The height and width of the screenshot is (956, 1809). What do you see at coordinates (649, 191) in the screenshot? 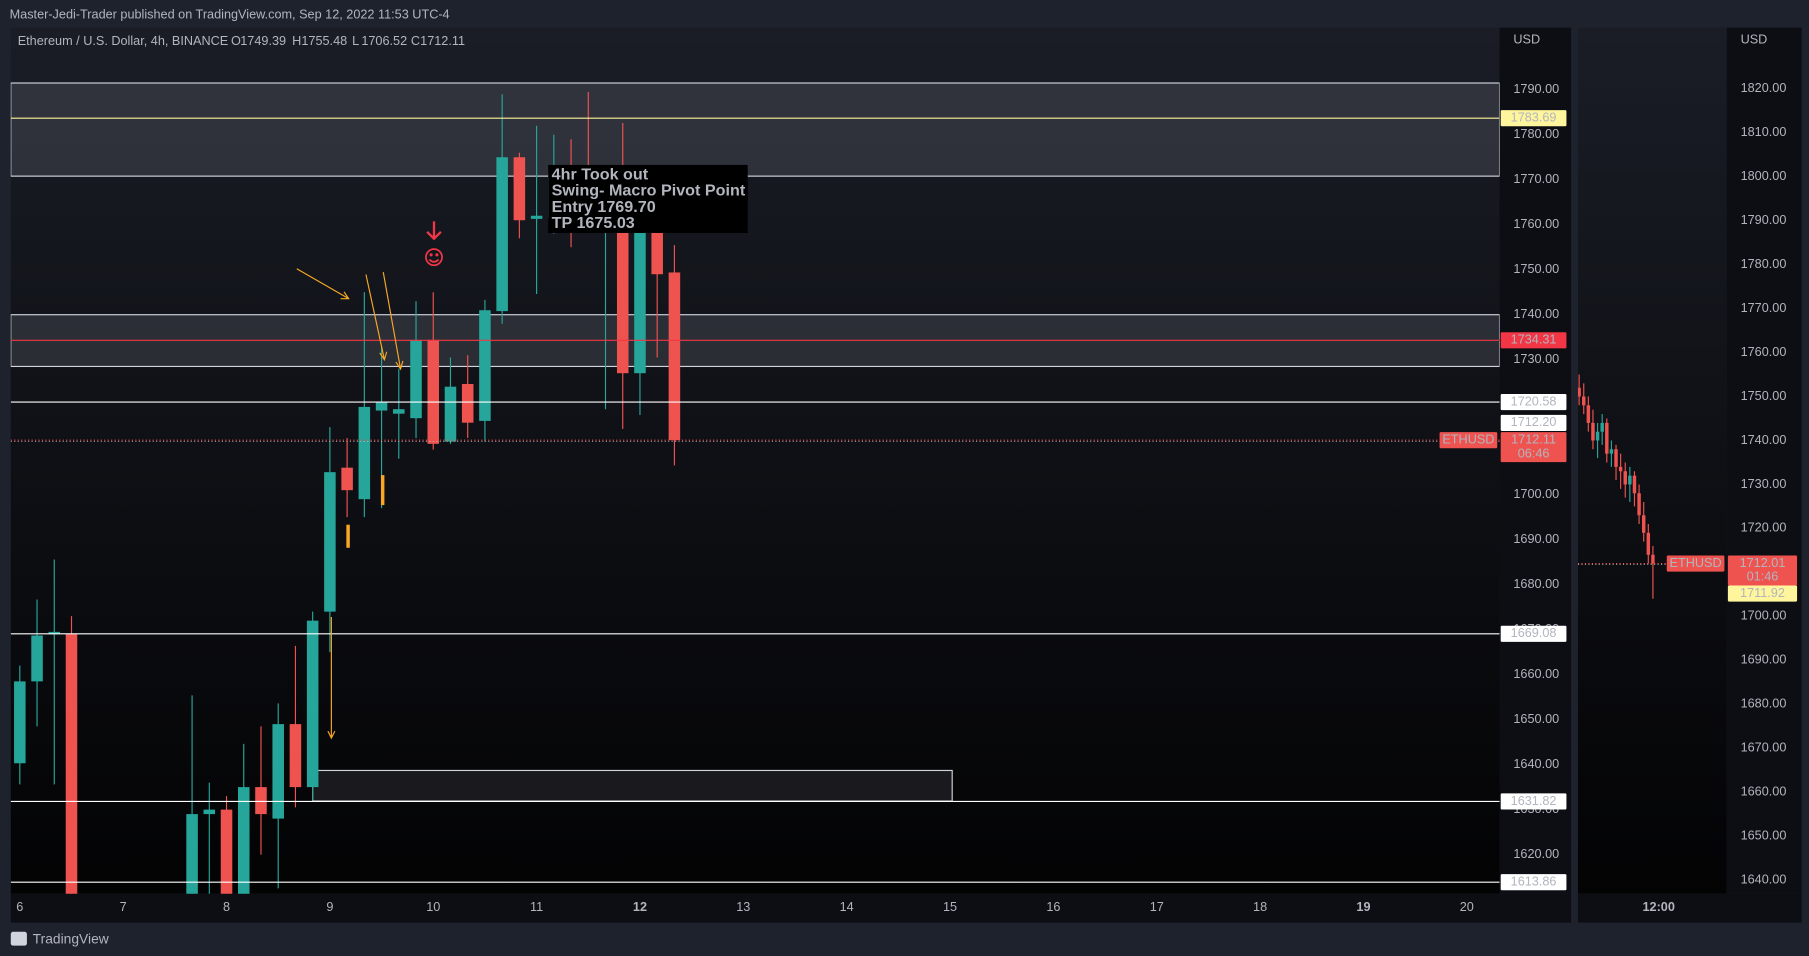
I see `annotation-line: Swing- Macro Pivot Point` at bounding box center [649, 191].